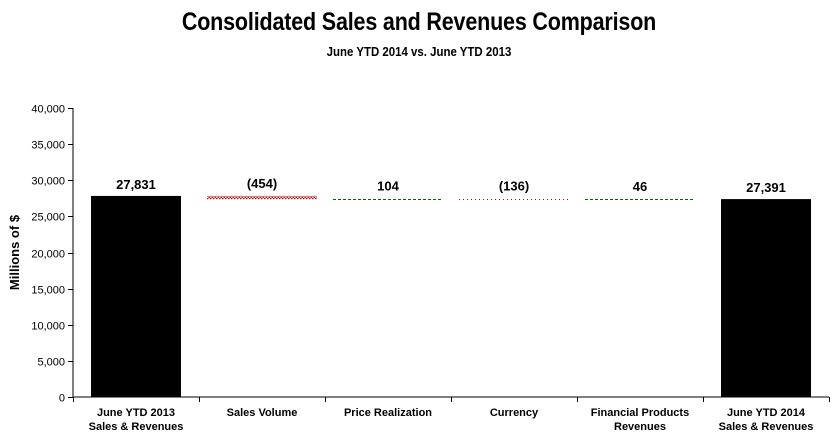 The width and height of the screenshot is (838, 436). I want to click on y-tick-label: 30,000, so click(48, 182).